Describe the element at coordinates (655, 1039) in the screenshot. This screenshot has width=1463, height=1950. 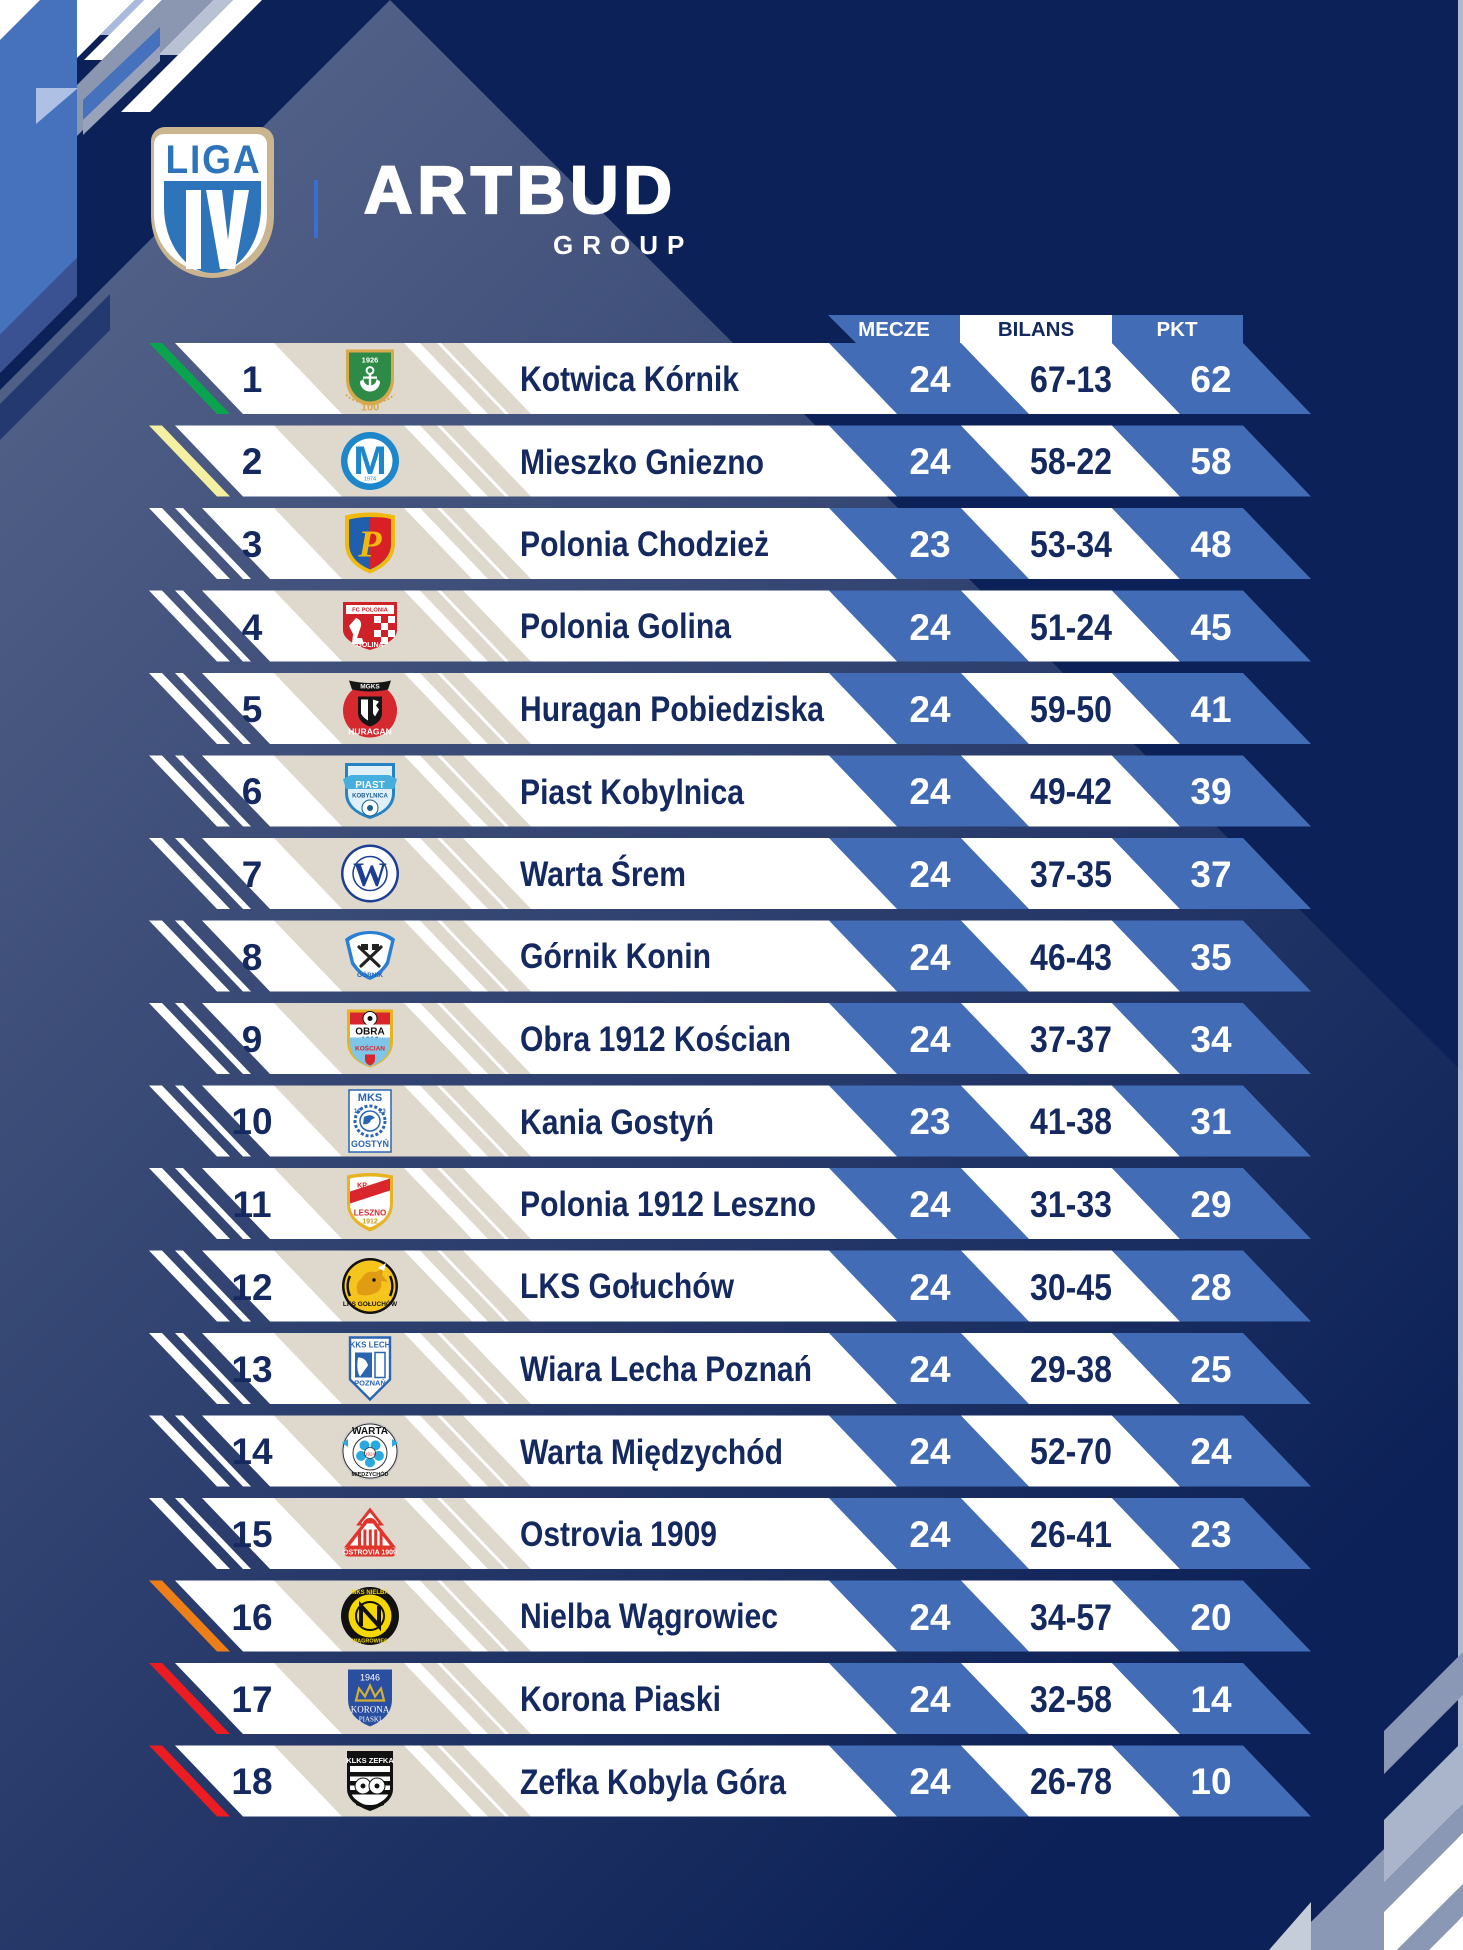
I see `svg-text: Obra 1912 Kościan` at that location.